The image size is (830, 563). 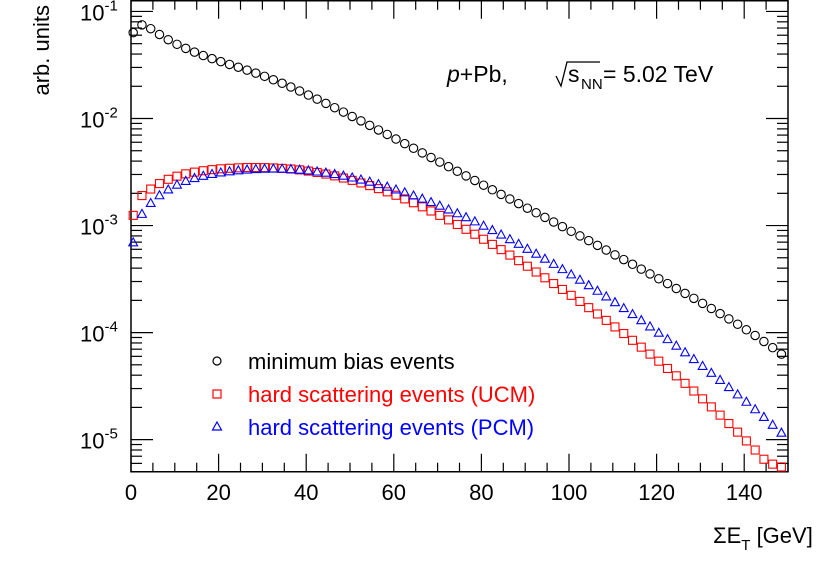 I want to click on x-tick-label: 120, so click(x=656, y=492).